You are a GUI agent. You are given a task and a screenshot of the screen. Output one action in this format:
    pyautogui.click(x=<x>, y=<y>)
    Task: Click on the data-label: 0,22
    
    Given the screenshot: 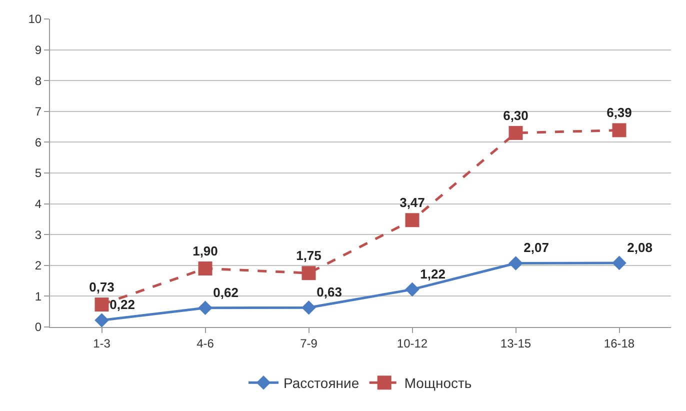 What is the action you would take?
    pyautogui.click(x=122, y=304)
    